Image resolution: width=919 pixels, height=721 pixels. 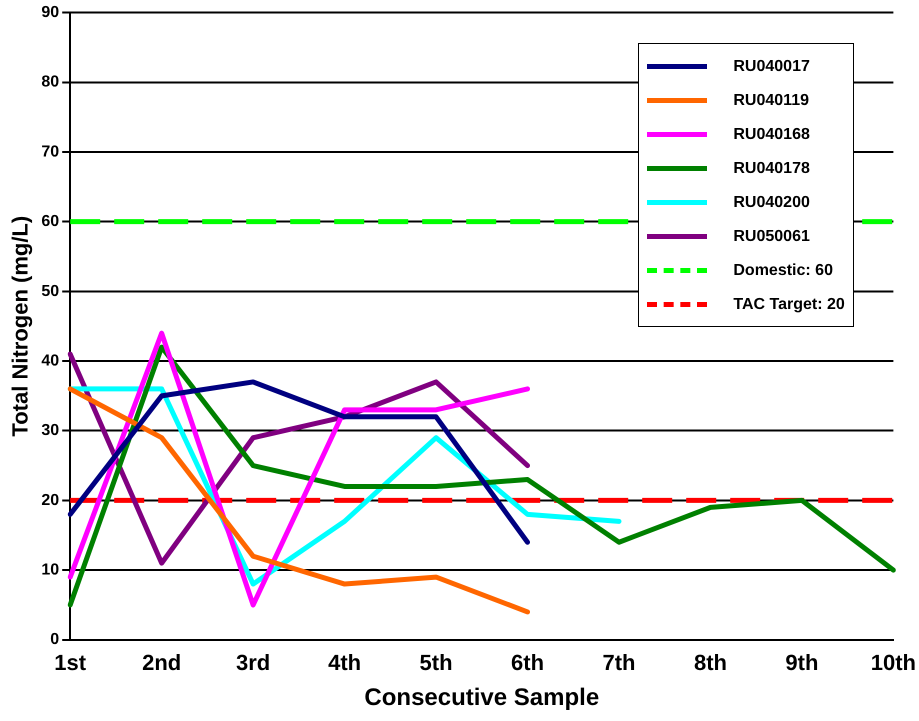 I want to click on legend-label: RU040178, so click(x=771, y=169).